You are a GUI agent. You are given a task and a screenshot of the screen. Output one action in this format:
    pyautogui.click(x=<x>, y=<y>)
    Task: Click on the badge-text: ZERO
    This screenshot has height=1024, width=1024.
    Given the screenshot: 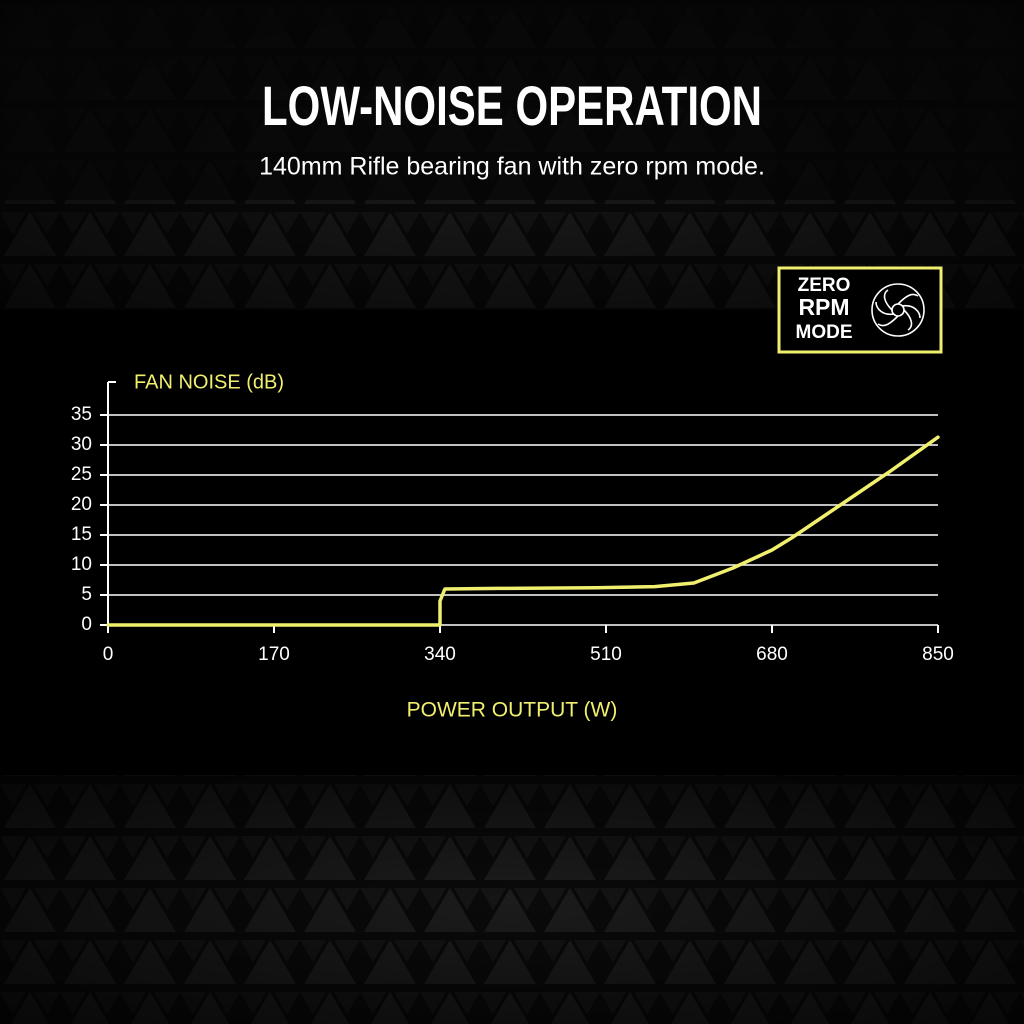 What is the action you would take?
    pyautogui.click(x=824, y=285)
    